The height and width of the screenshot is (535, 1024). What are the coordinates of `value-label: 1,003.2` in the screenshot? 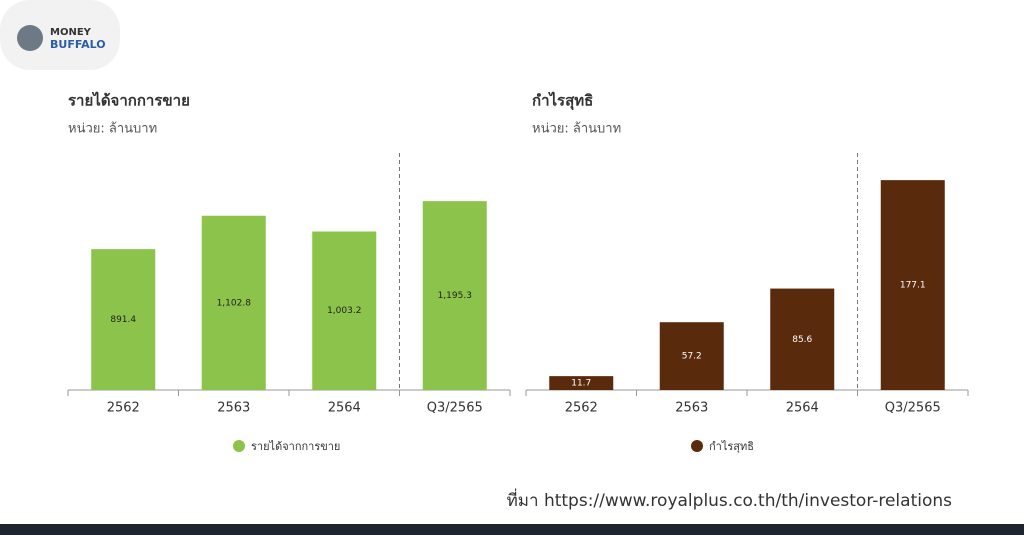 It's located at (344, 311).